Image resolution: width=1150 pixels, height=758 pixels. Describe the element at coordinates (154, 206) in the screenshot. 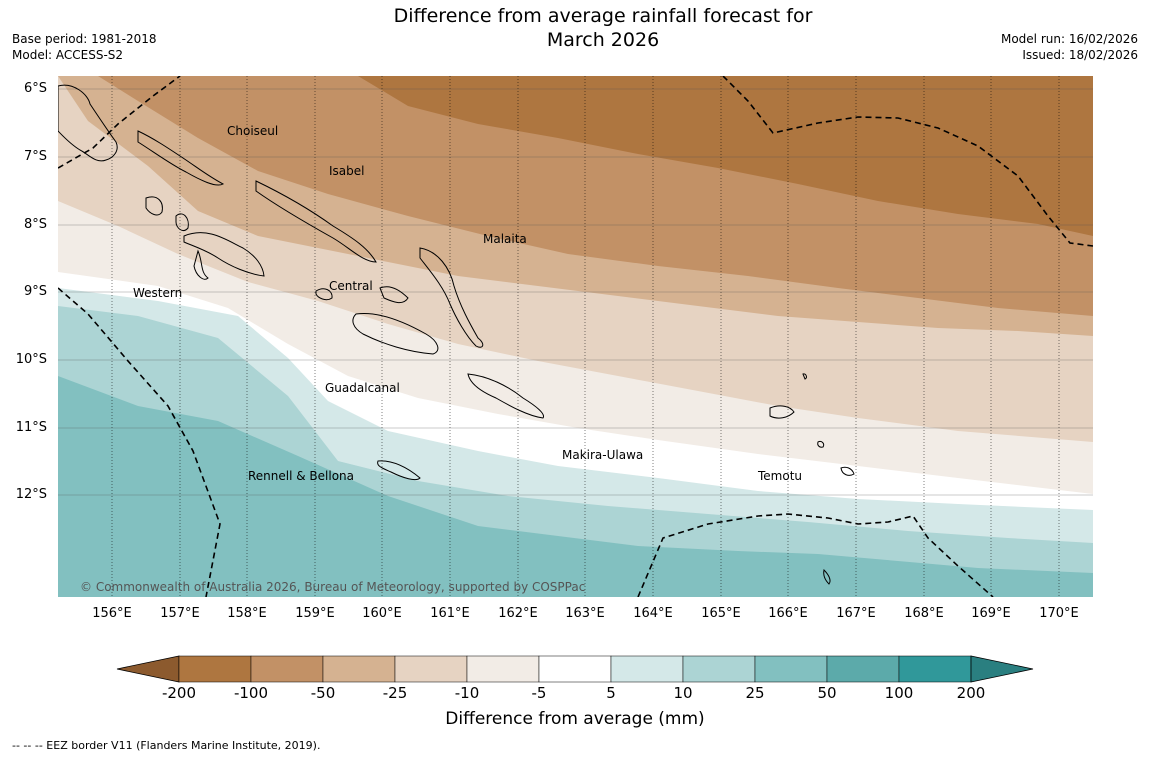

I see `vella-lavella-coast` at that location.